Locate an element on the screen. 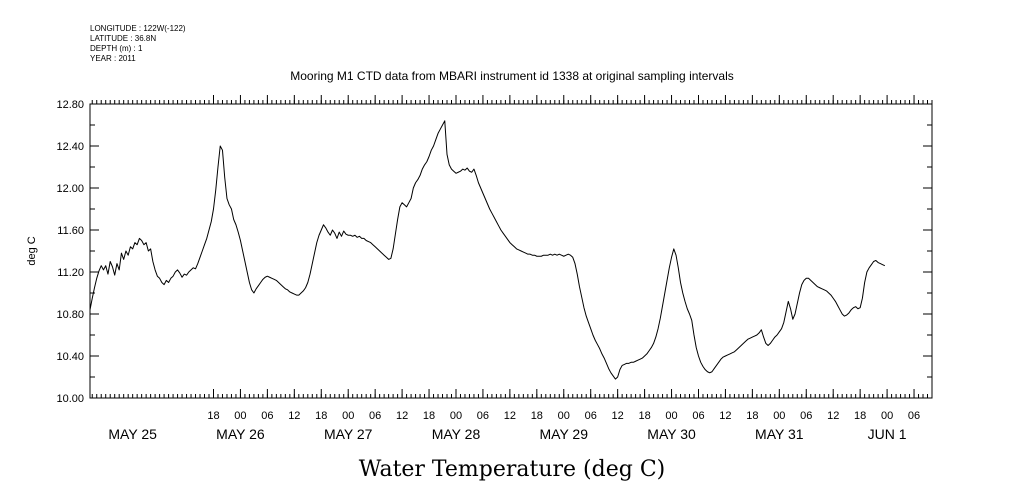 The image size is (1009, 504). y-tick-label: 12.40 is located at coordinates (70, 147).